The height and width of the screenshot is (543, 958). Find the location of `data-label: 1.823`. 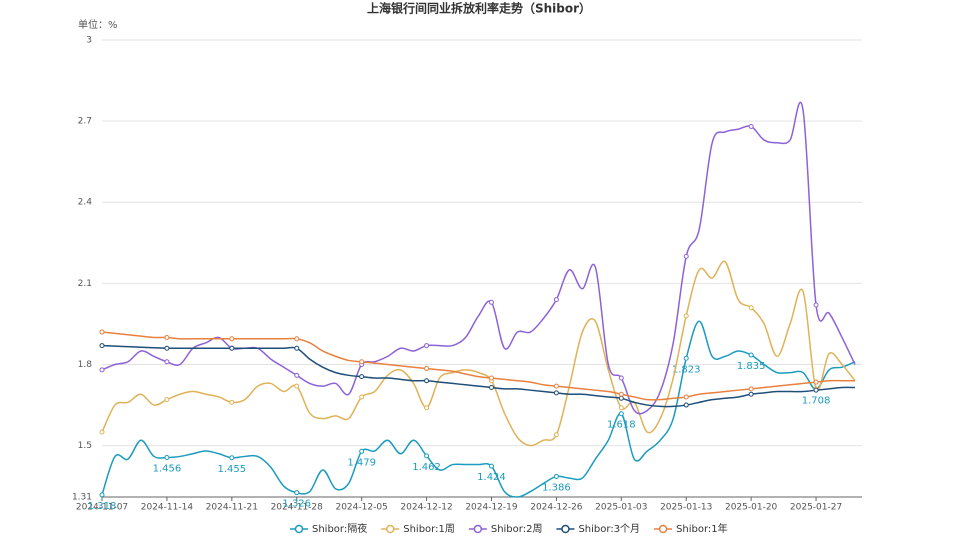

data-label: 1.823 is located at coordinates (686, 369).